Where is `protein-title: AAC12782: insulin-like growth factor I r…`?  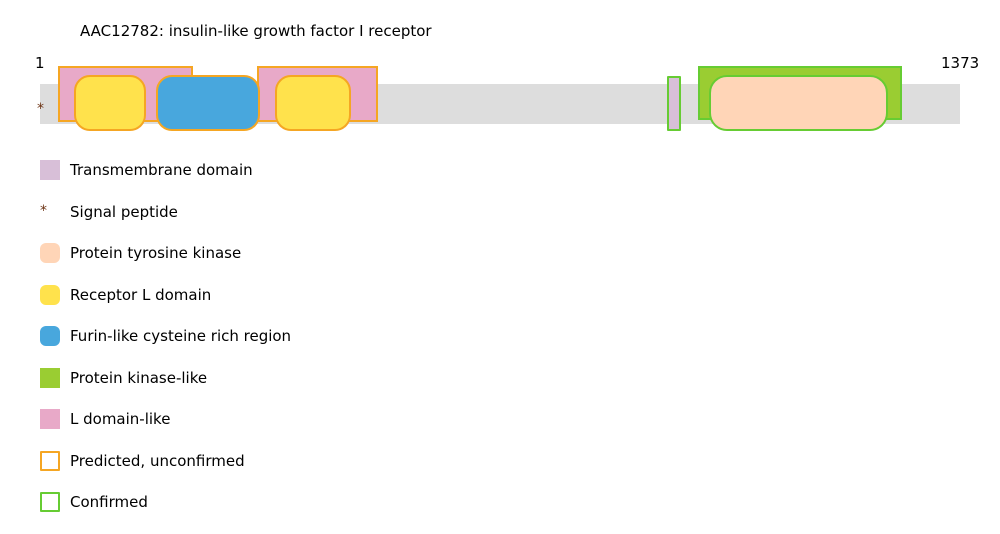
protein-title: AAC12782: insulin-like growth factor I r… is located at coordinates (256, 31).